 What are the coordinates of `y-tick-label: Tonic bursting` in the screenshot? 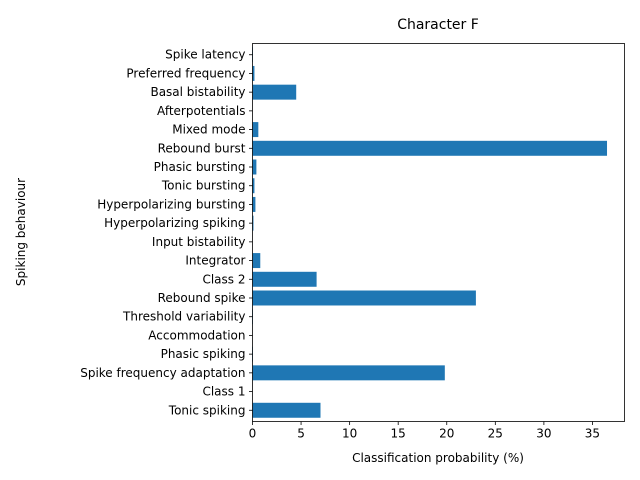 It's located at (203, 186).